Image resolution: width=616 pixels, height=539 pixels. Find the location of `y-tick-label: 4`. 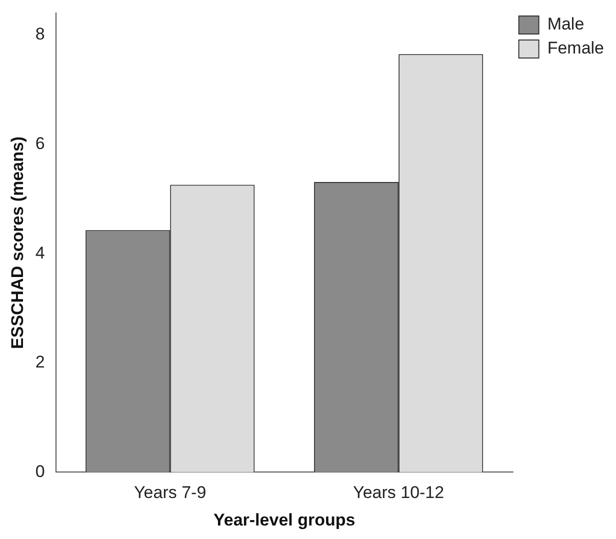

y-tick-label: 4 is located at coordinates (40, 252).